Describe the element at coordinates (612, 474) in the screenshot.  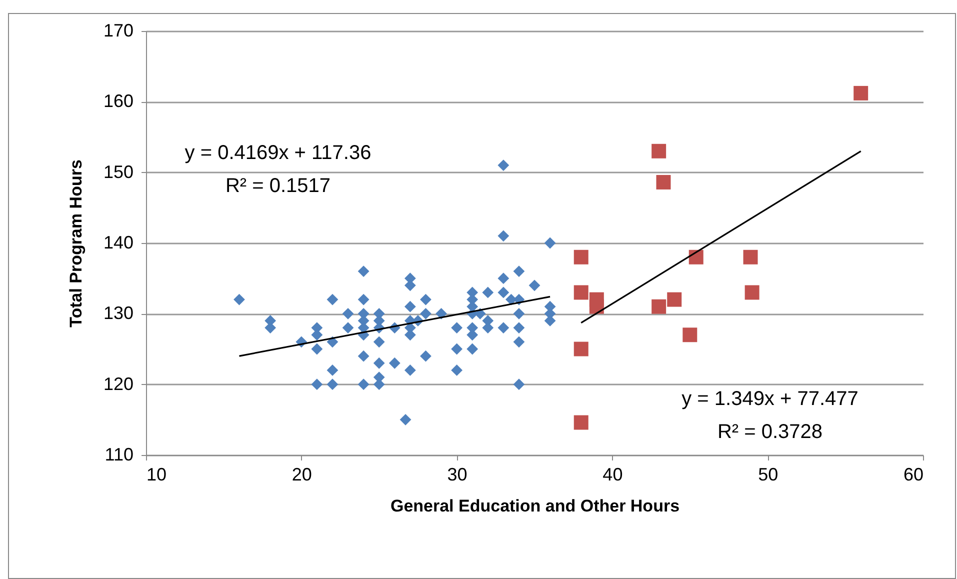
I see `x-tick-label: 40` at that location.